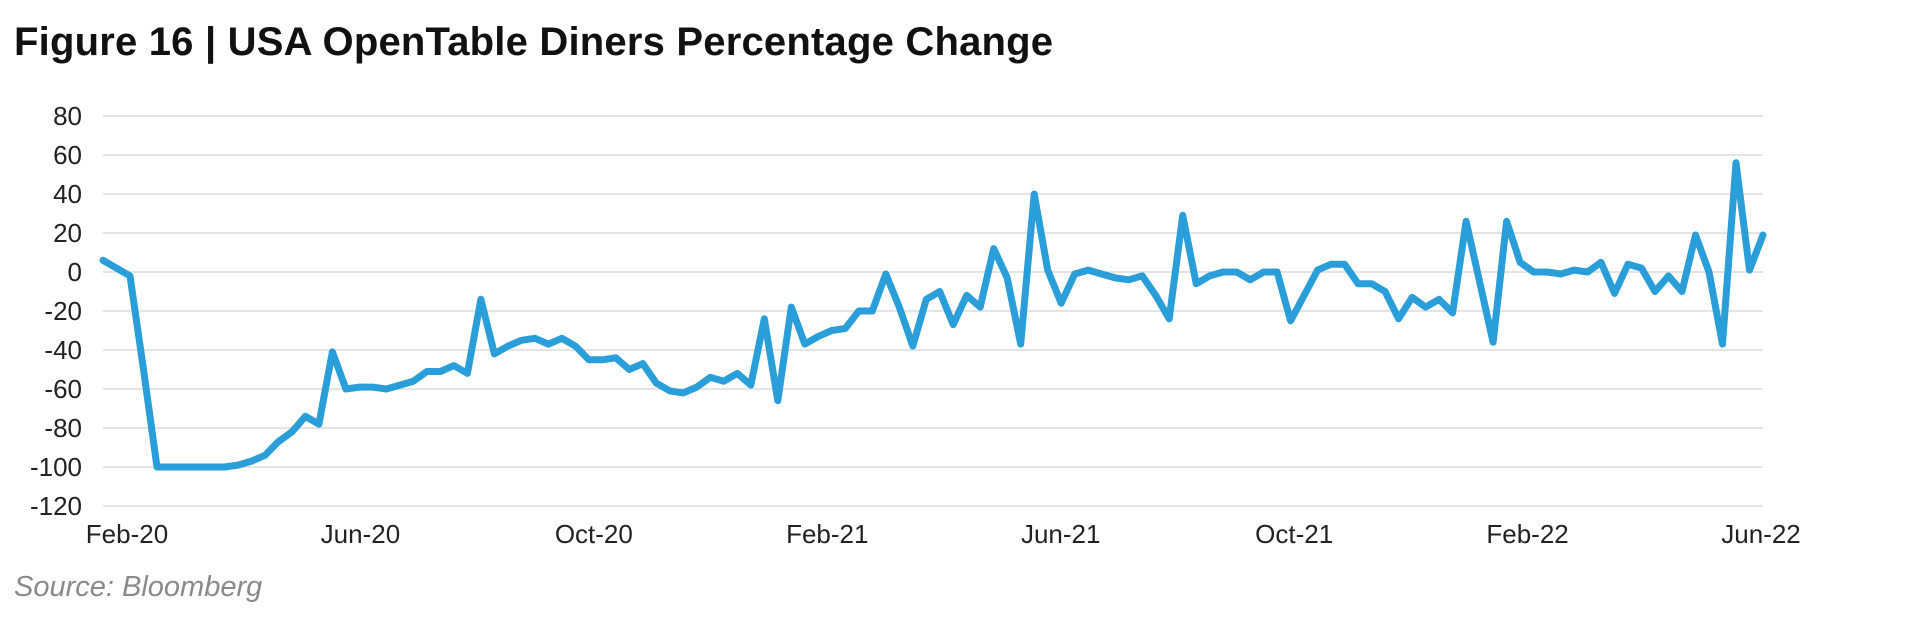 The width and height of the screenshot is (1913, 637). What do you see at coordinates (63, 389) in the screenshot?
I see `y-tick-label: -60` at bounding box center [63, 389].